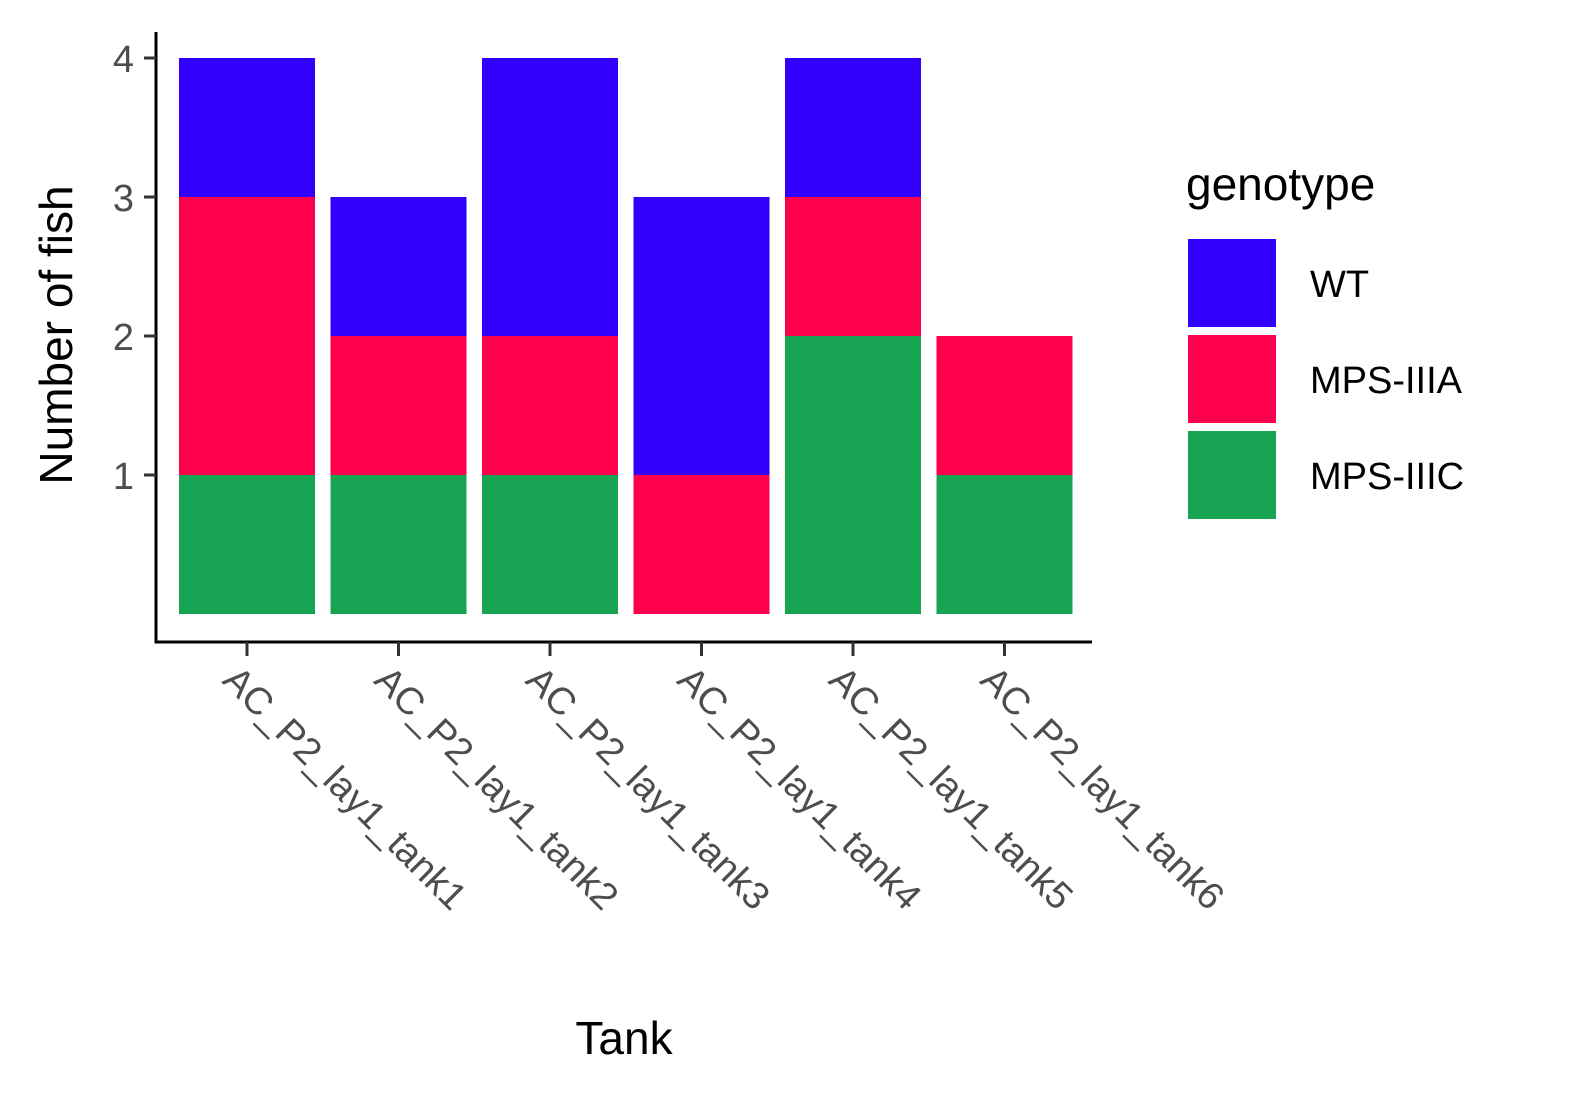 The height and width of the screenshot is (1102, 1574). What do you see at coordinates (1280, 184) in the screenshot?
I see `legend-title: genotype` at bounding box center [1280, 184].